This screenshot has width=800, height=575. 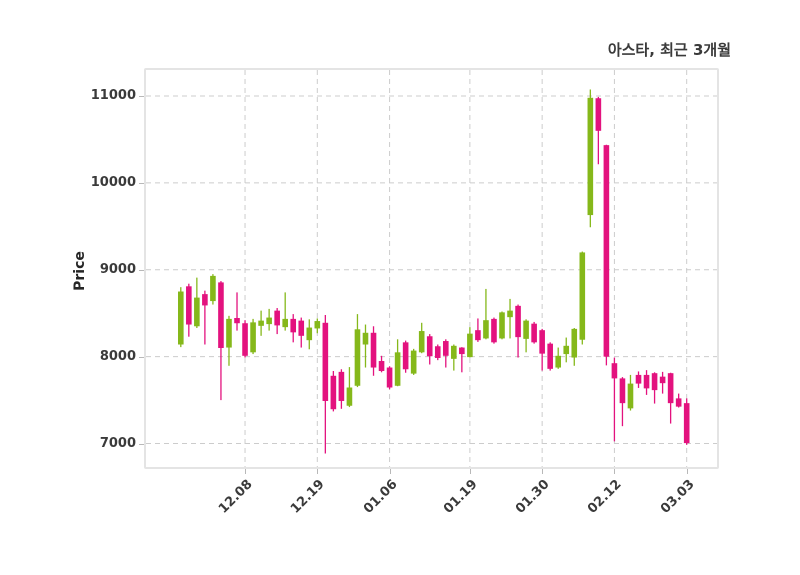 What do you see at coordinates (113, 182) in the screenshot?
I see `y-tick-label: 10000` at bounding box center [113, 182].